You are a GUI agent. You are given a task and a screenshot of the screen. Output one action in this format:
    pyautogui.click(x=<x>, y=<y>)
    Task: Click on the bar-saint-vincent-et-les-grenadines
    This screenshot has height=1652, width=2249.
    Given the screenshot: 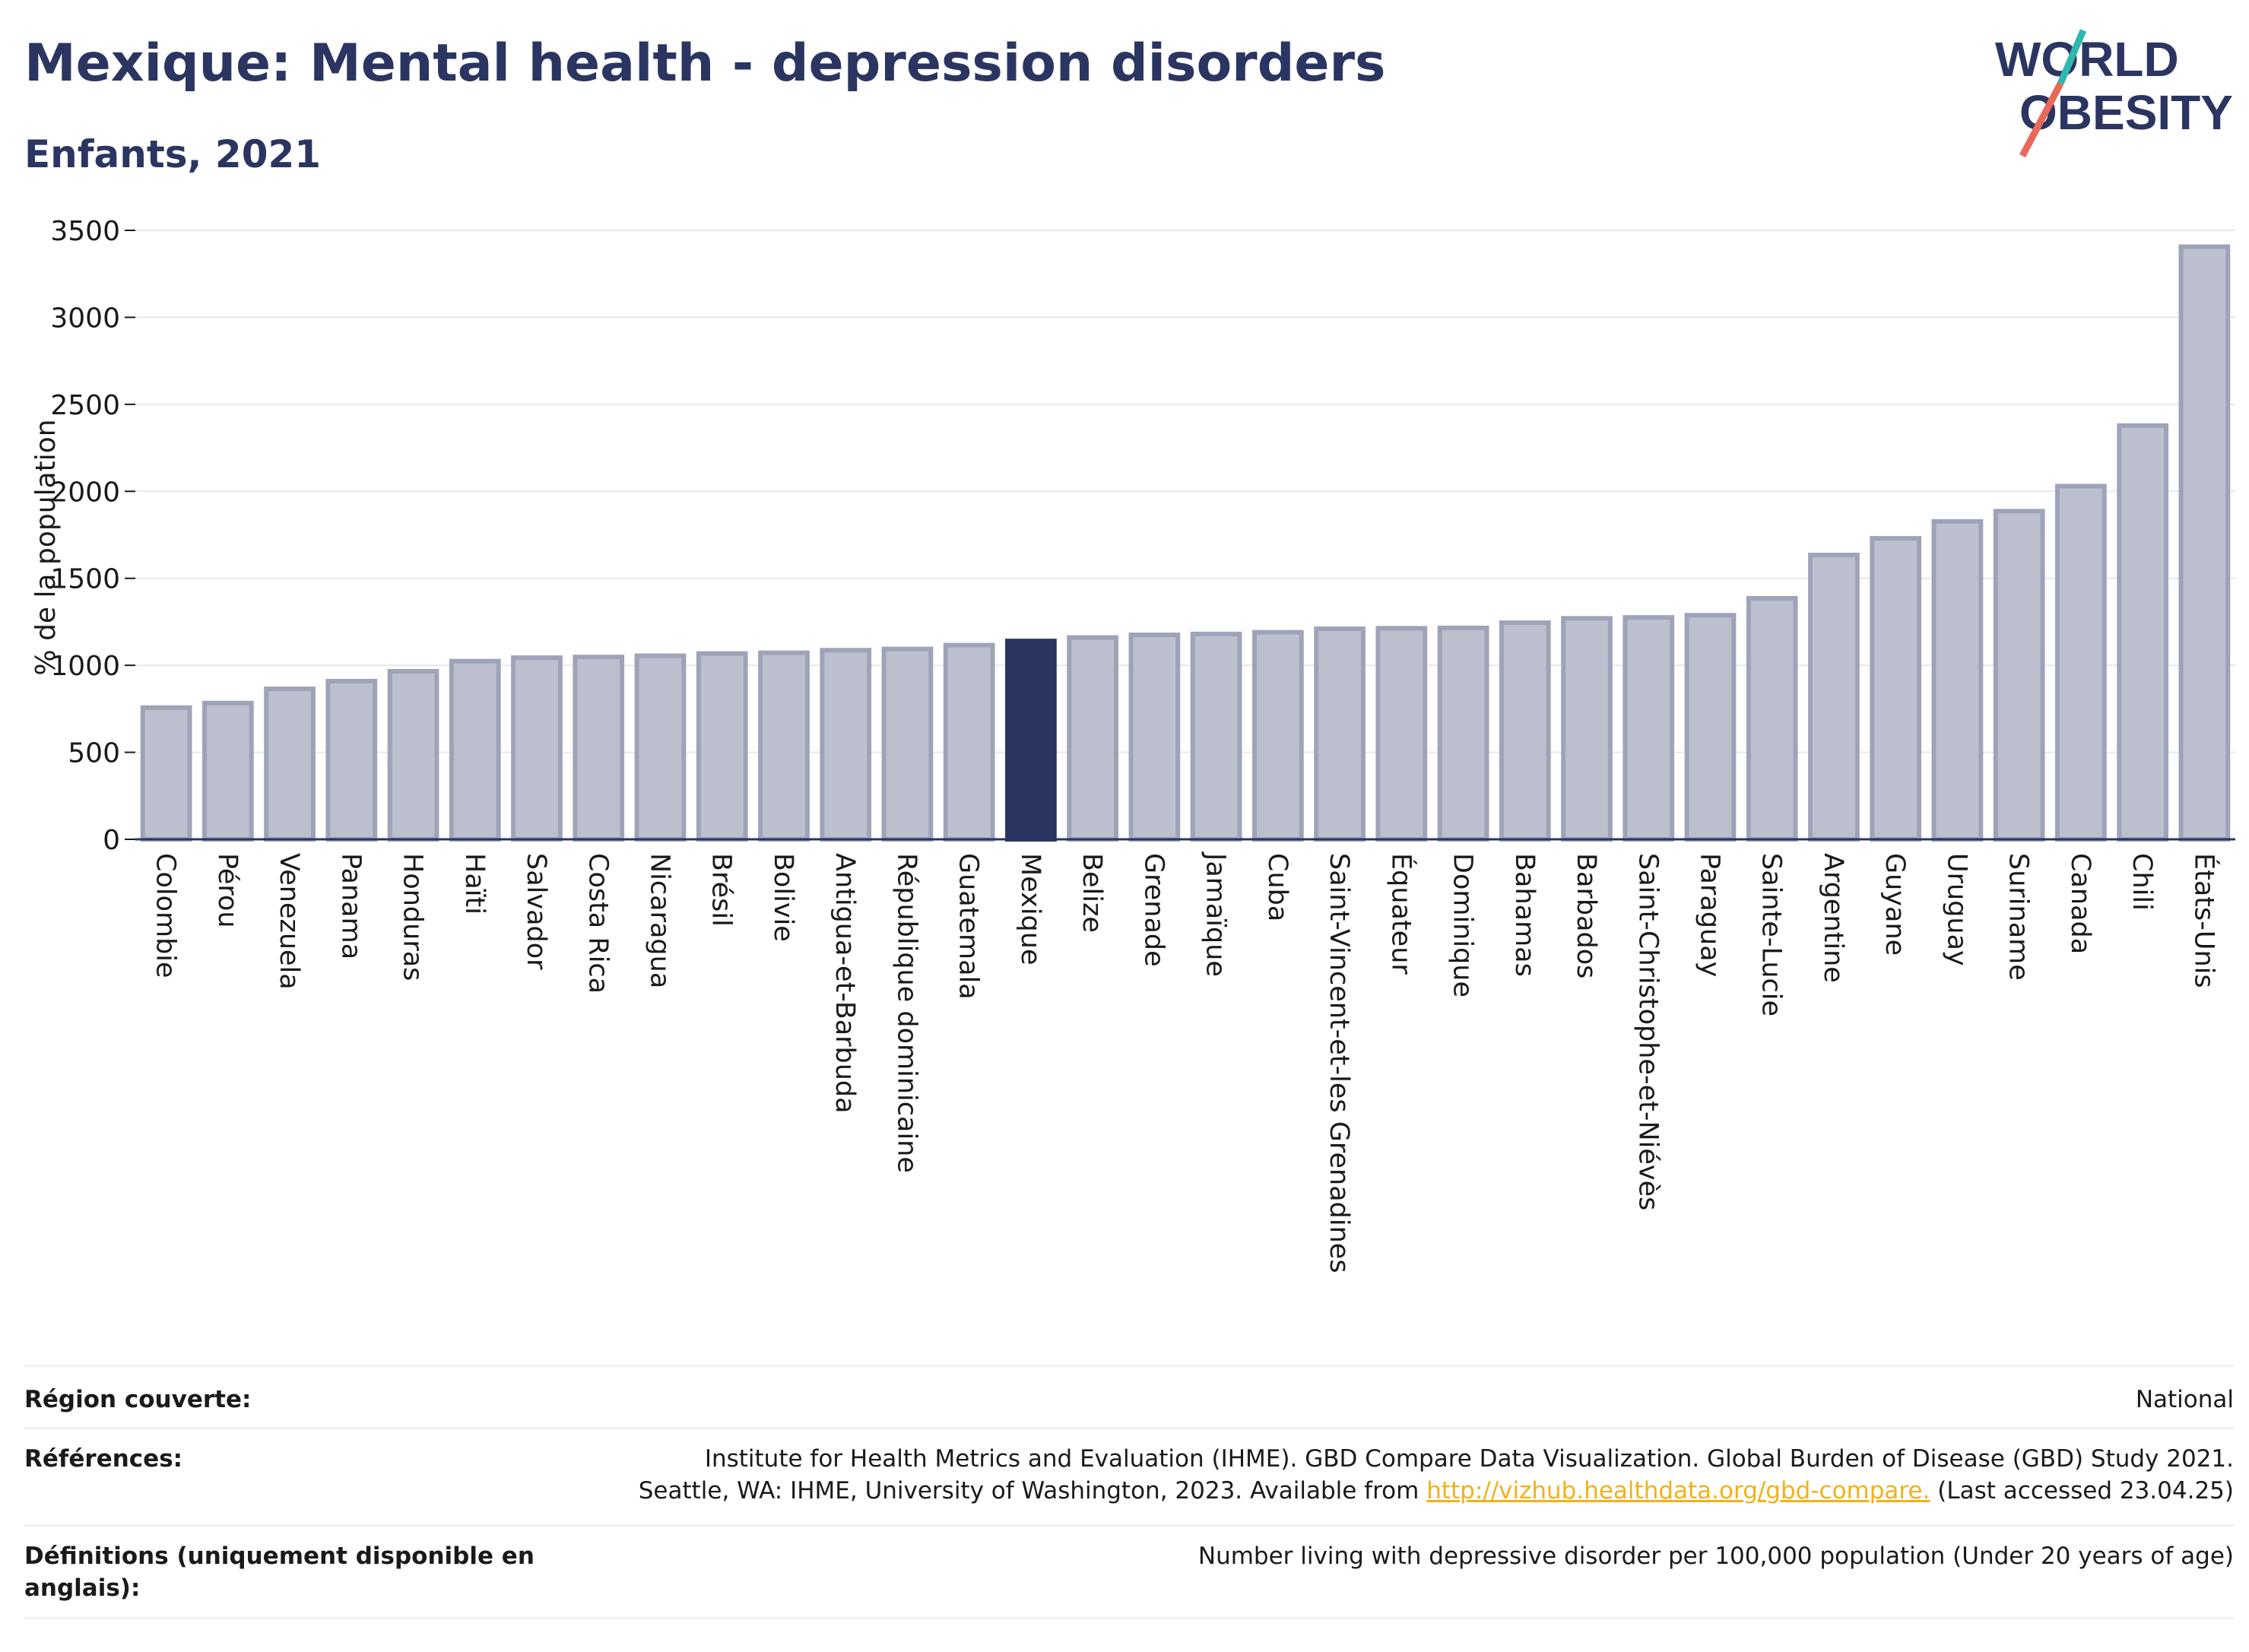 What is the action you would take?
    pyautogui.click(x=1340, y=734)
    